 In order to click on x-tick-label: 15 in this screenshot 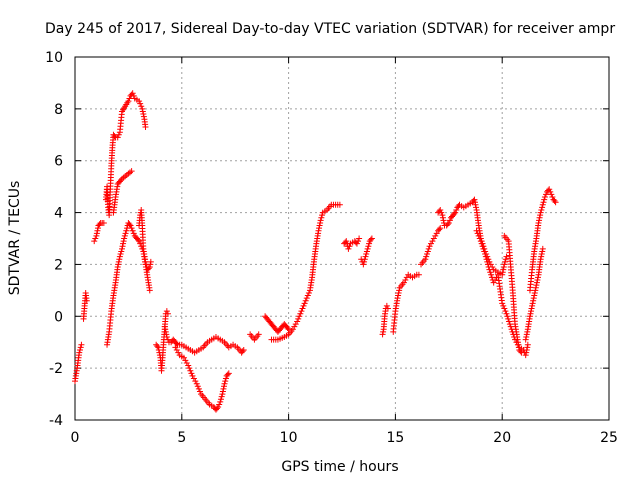, I will do `click(395, 438)`.